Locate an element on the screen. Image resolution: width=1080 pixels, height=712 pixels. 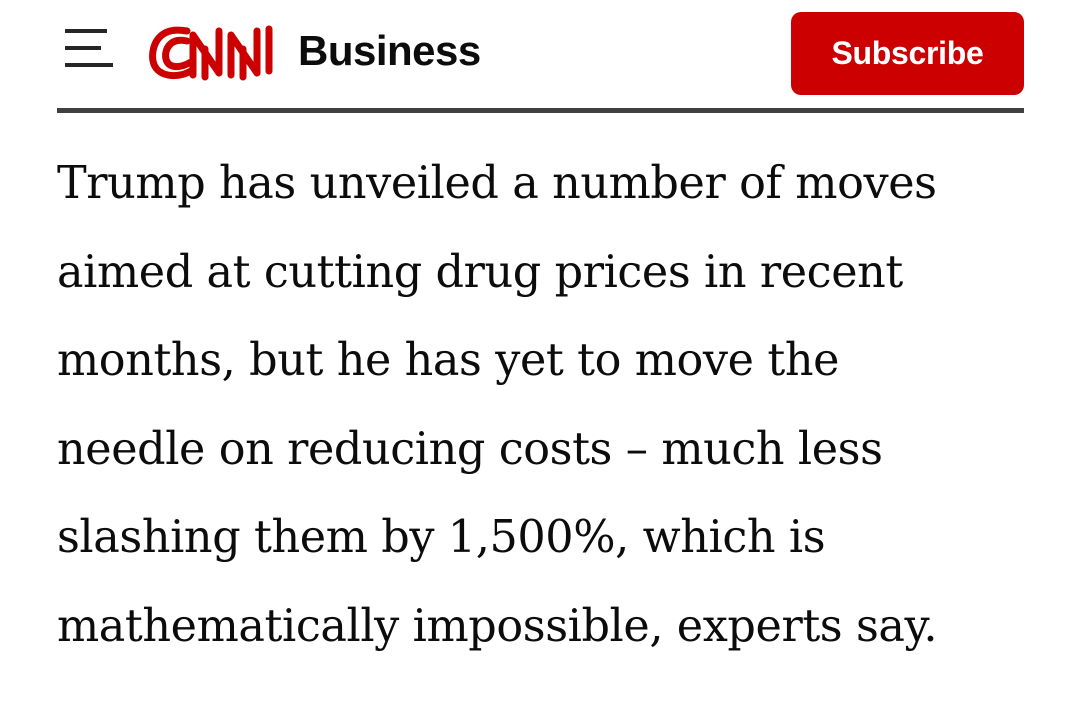
site-header: Business Subscribe is located at coordinates (540, 55).